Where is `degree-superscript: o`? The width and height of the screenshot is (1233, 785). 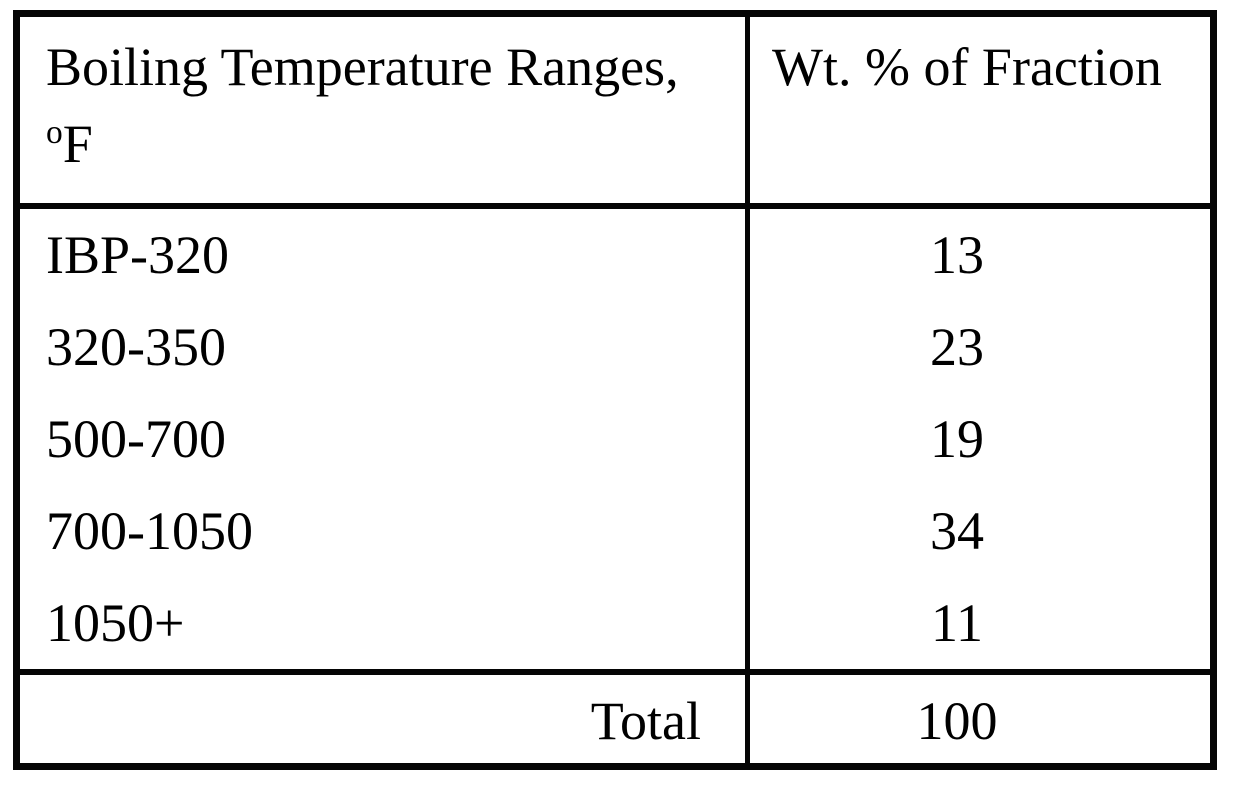
degree-superscript: o is located at coordinates (54, 132).